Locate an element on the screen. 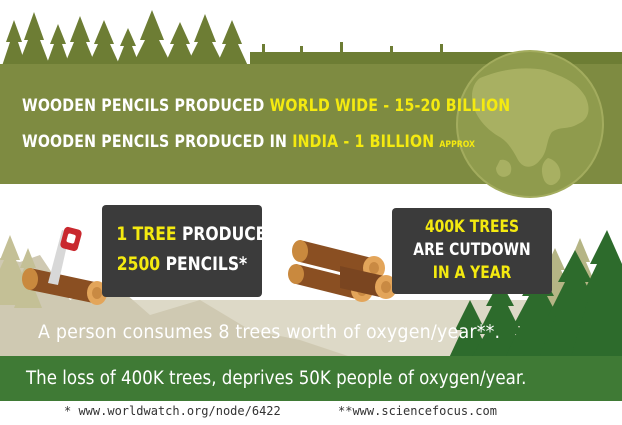 The width and height of the screenshot is (622, 425). hills-left is located at coordinates (180, 307).